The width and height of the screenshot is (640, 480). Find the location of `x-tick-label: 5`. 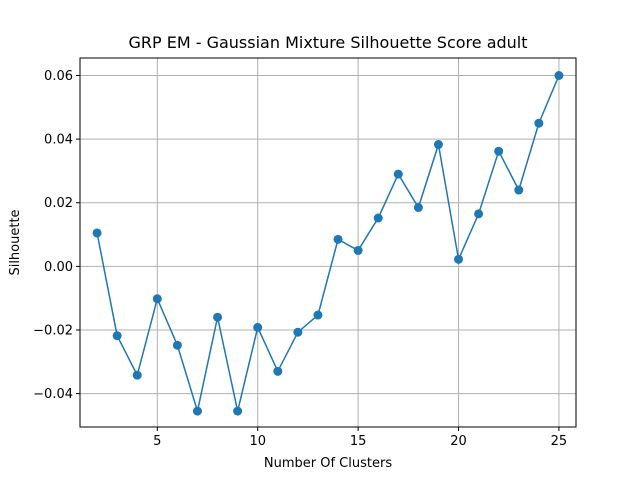

x-tick-label: 5 is located at coordinates (157, 441).